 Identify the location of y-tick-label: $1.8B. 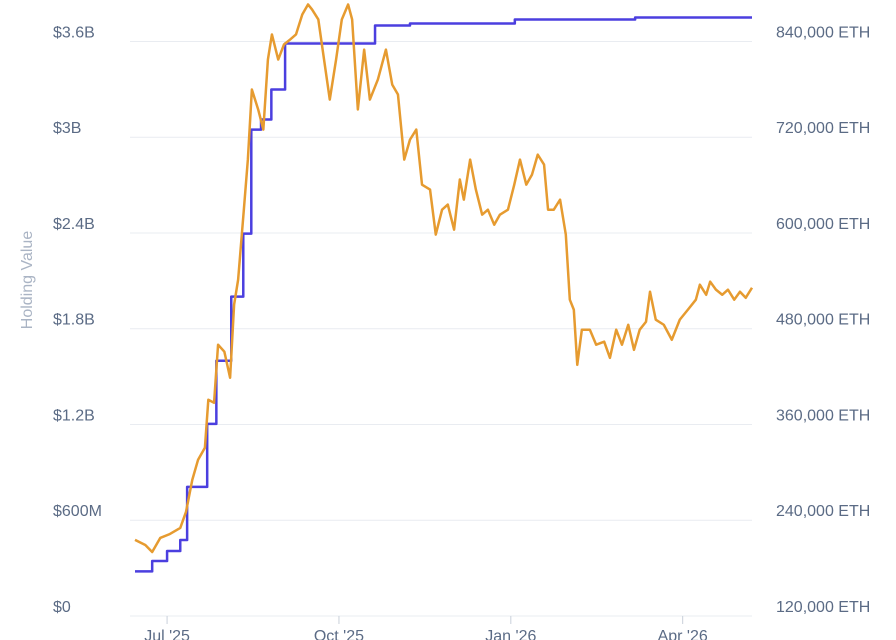
(74, 320).